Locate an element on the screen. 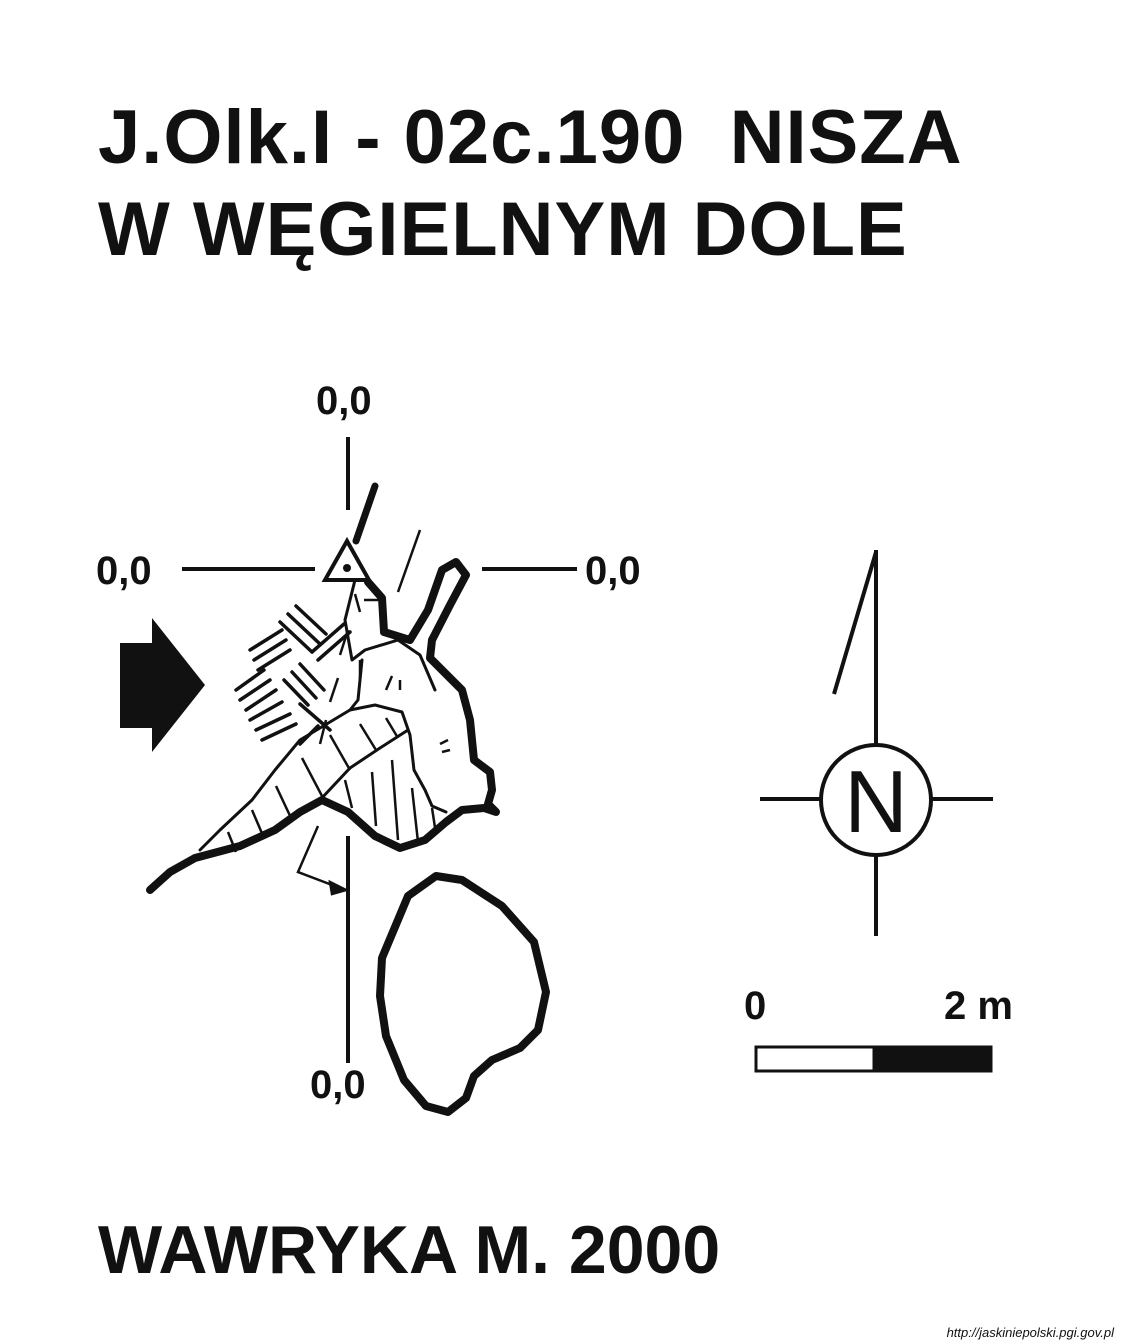 This screenshot has height=1344, width=1128. section-label-left: 0,0 is located at coordinates (124, 571).